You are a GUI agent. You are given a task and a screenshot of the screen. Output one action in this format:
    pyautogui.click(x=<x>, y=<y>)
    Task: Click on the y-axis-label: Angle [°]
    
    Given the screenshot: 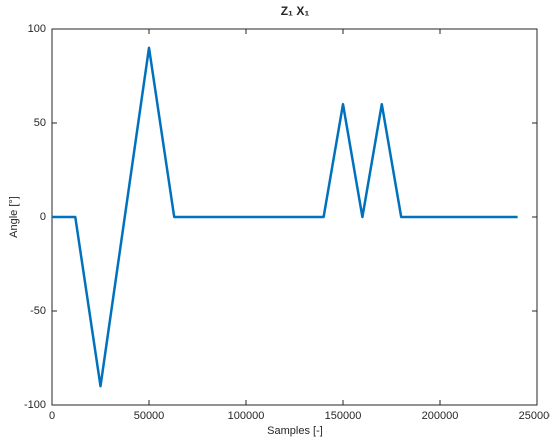 What is the action you would take?
    pyautogui.click(x=14, y=217)
    